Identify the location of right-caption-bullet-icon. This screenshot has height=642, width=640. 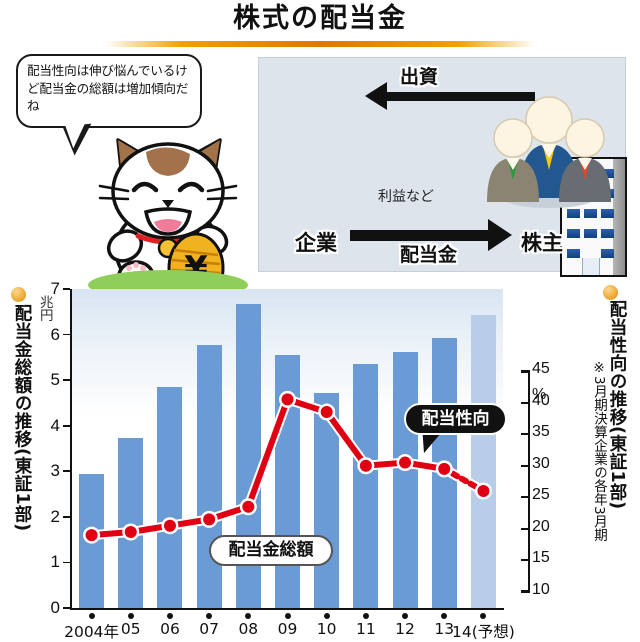
(610, 292).